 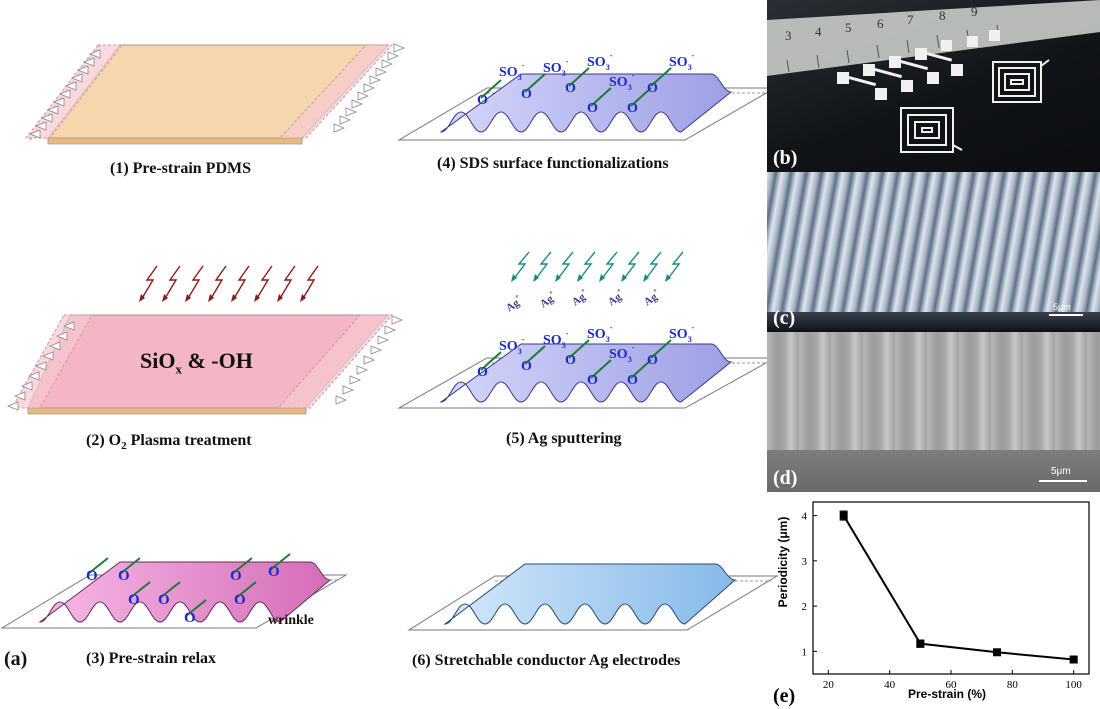 I want to click on x-tick-label: 60, so click(x=952, y=685).